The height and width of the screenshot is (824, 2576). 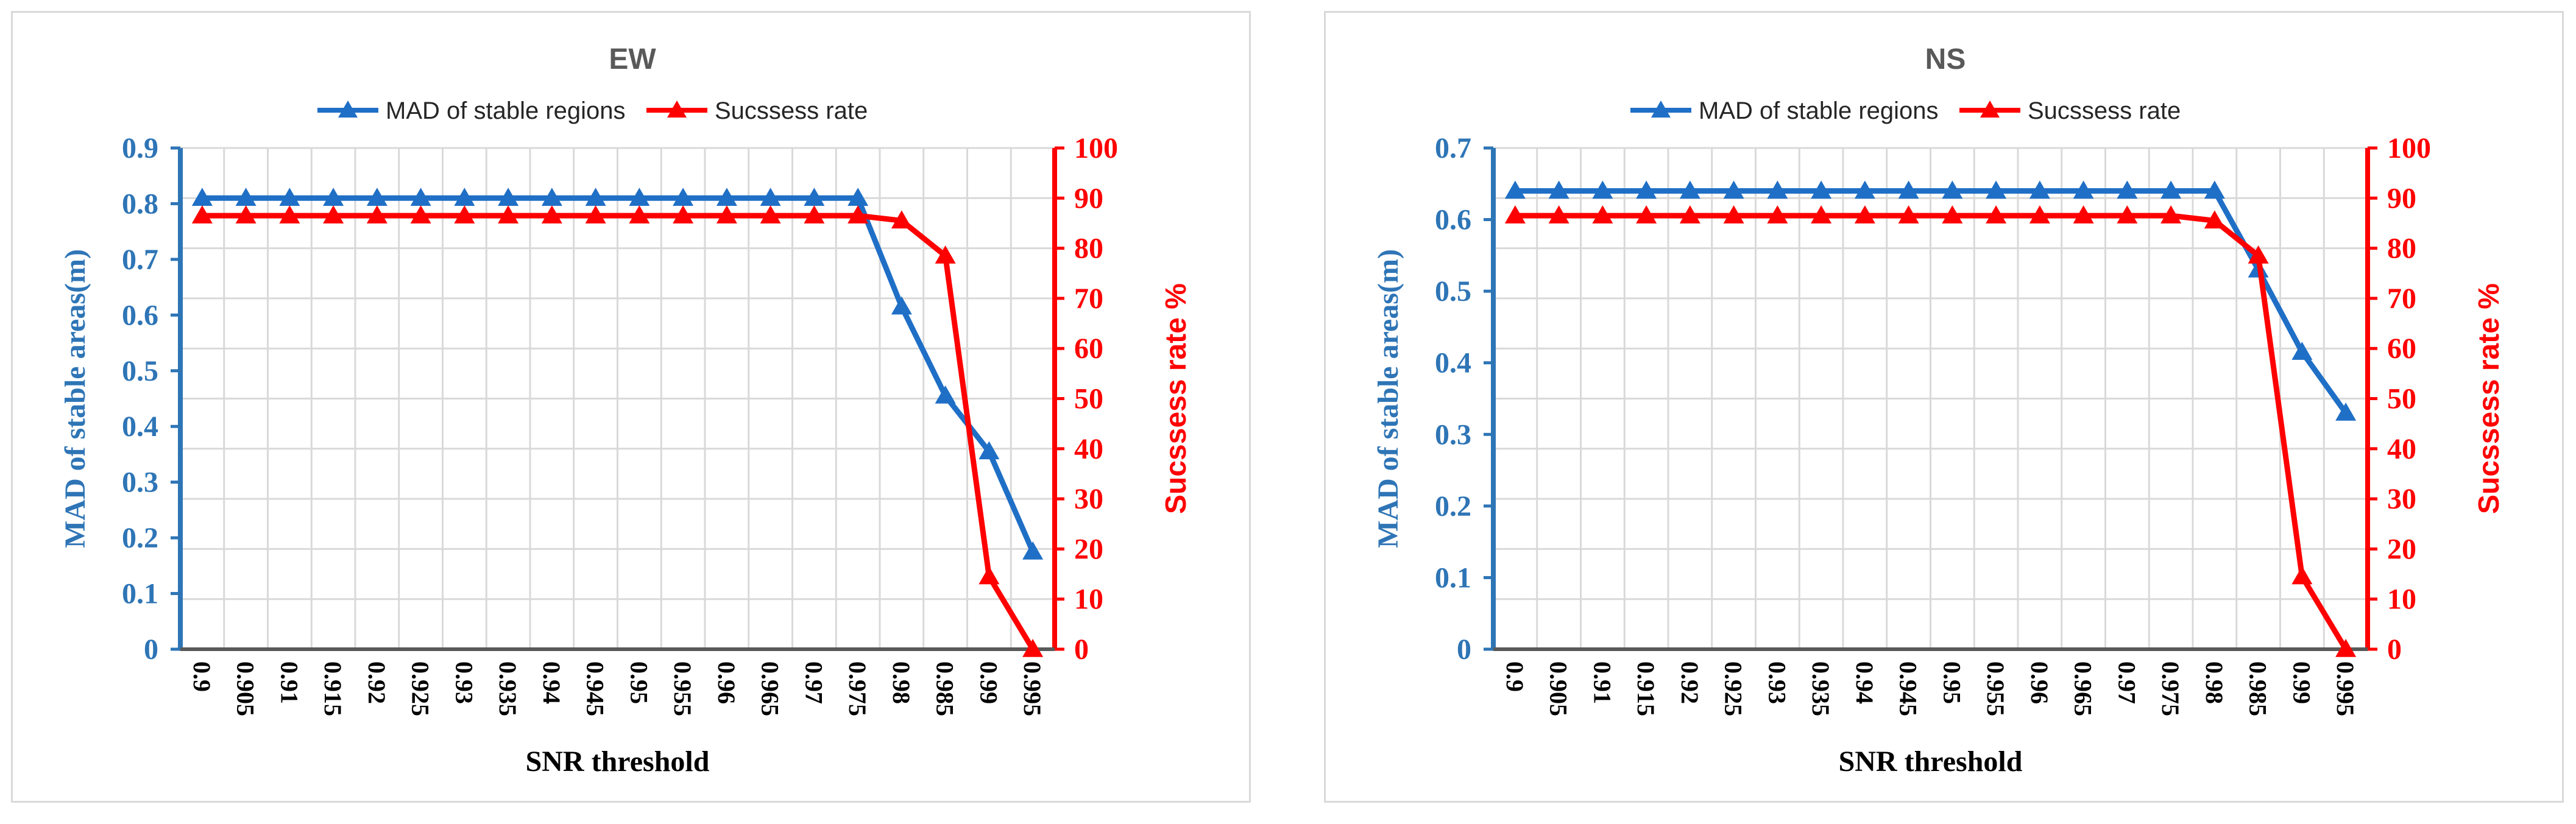 What do you see at coordinates (140, 204) in the screenshot?
I see `y-left-tick-label: 0.8` at bounding box center [140, 204].